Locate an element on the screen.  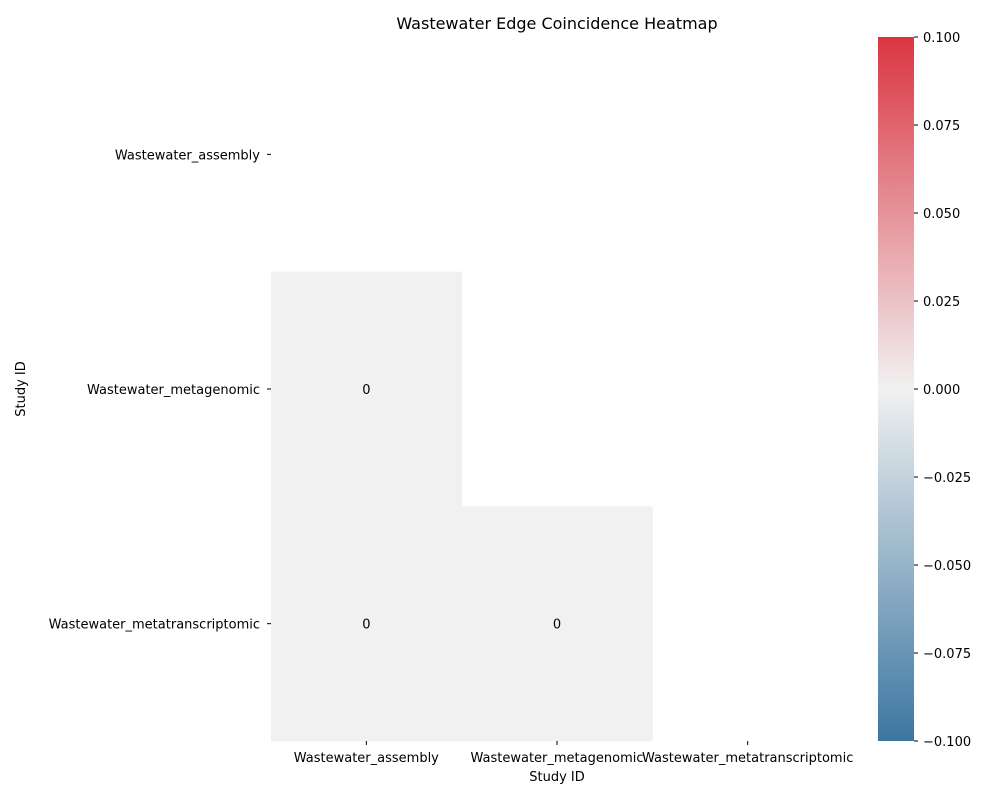
colorbar-tick-label: 0.075 is located at coordinates (941, 126).